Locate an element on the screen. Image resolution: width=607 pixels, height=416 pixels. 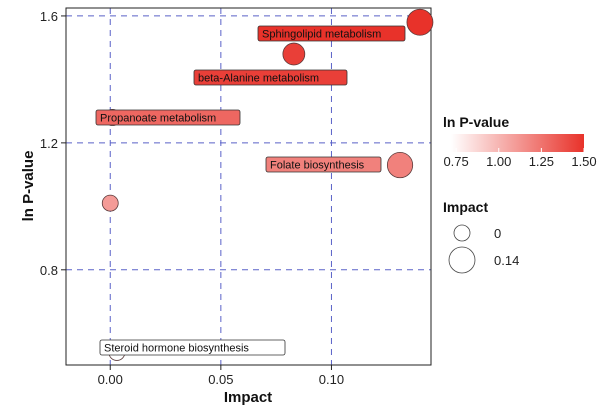
y-tick-label-1: 1.2 is located at coordinates (49, 143).